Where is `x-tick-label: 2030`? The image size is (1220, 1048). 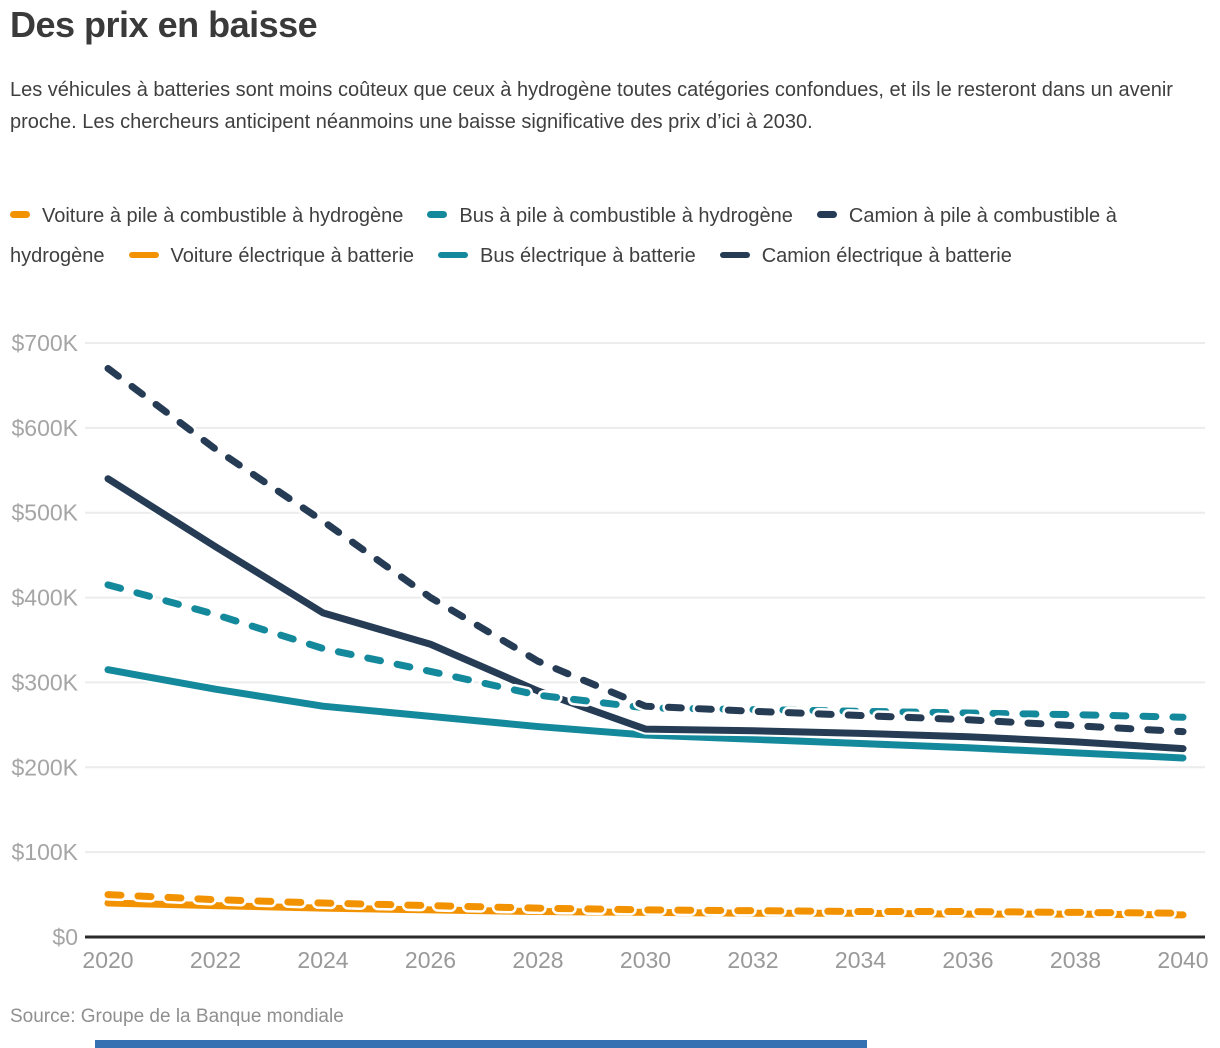
x-tick-label: 2030 is located at coordinates (645, 960).